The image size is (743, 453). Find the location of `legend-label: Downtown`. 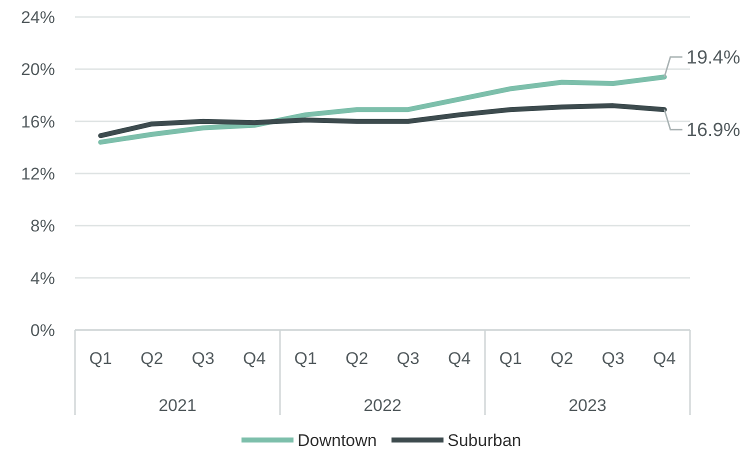

legend-label: Downtown is located at coordinates (337, 440).